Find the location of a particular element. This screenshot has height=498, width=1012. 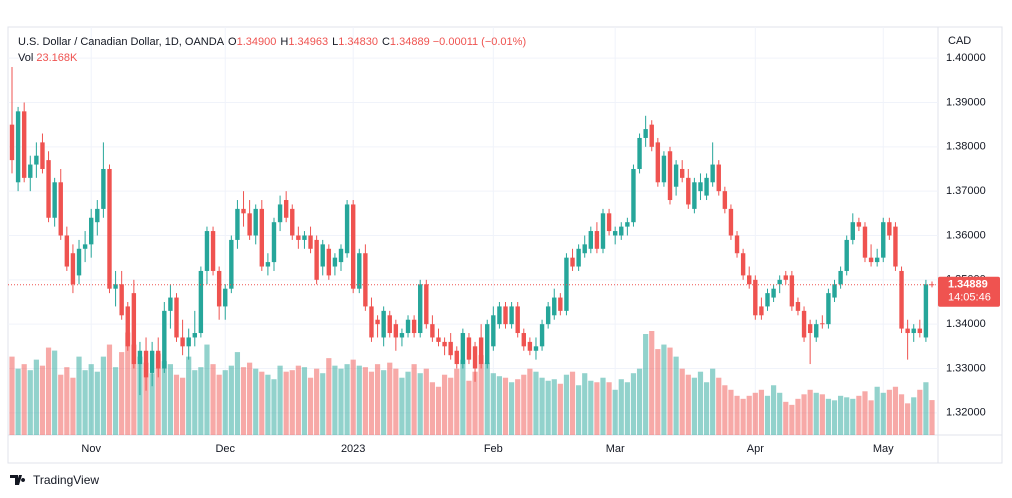

legend-value: 1.34889 is located at coordinates (409, 42).